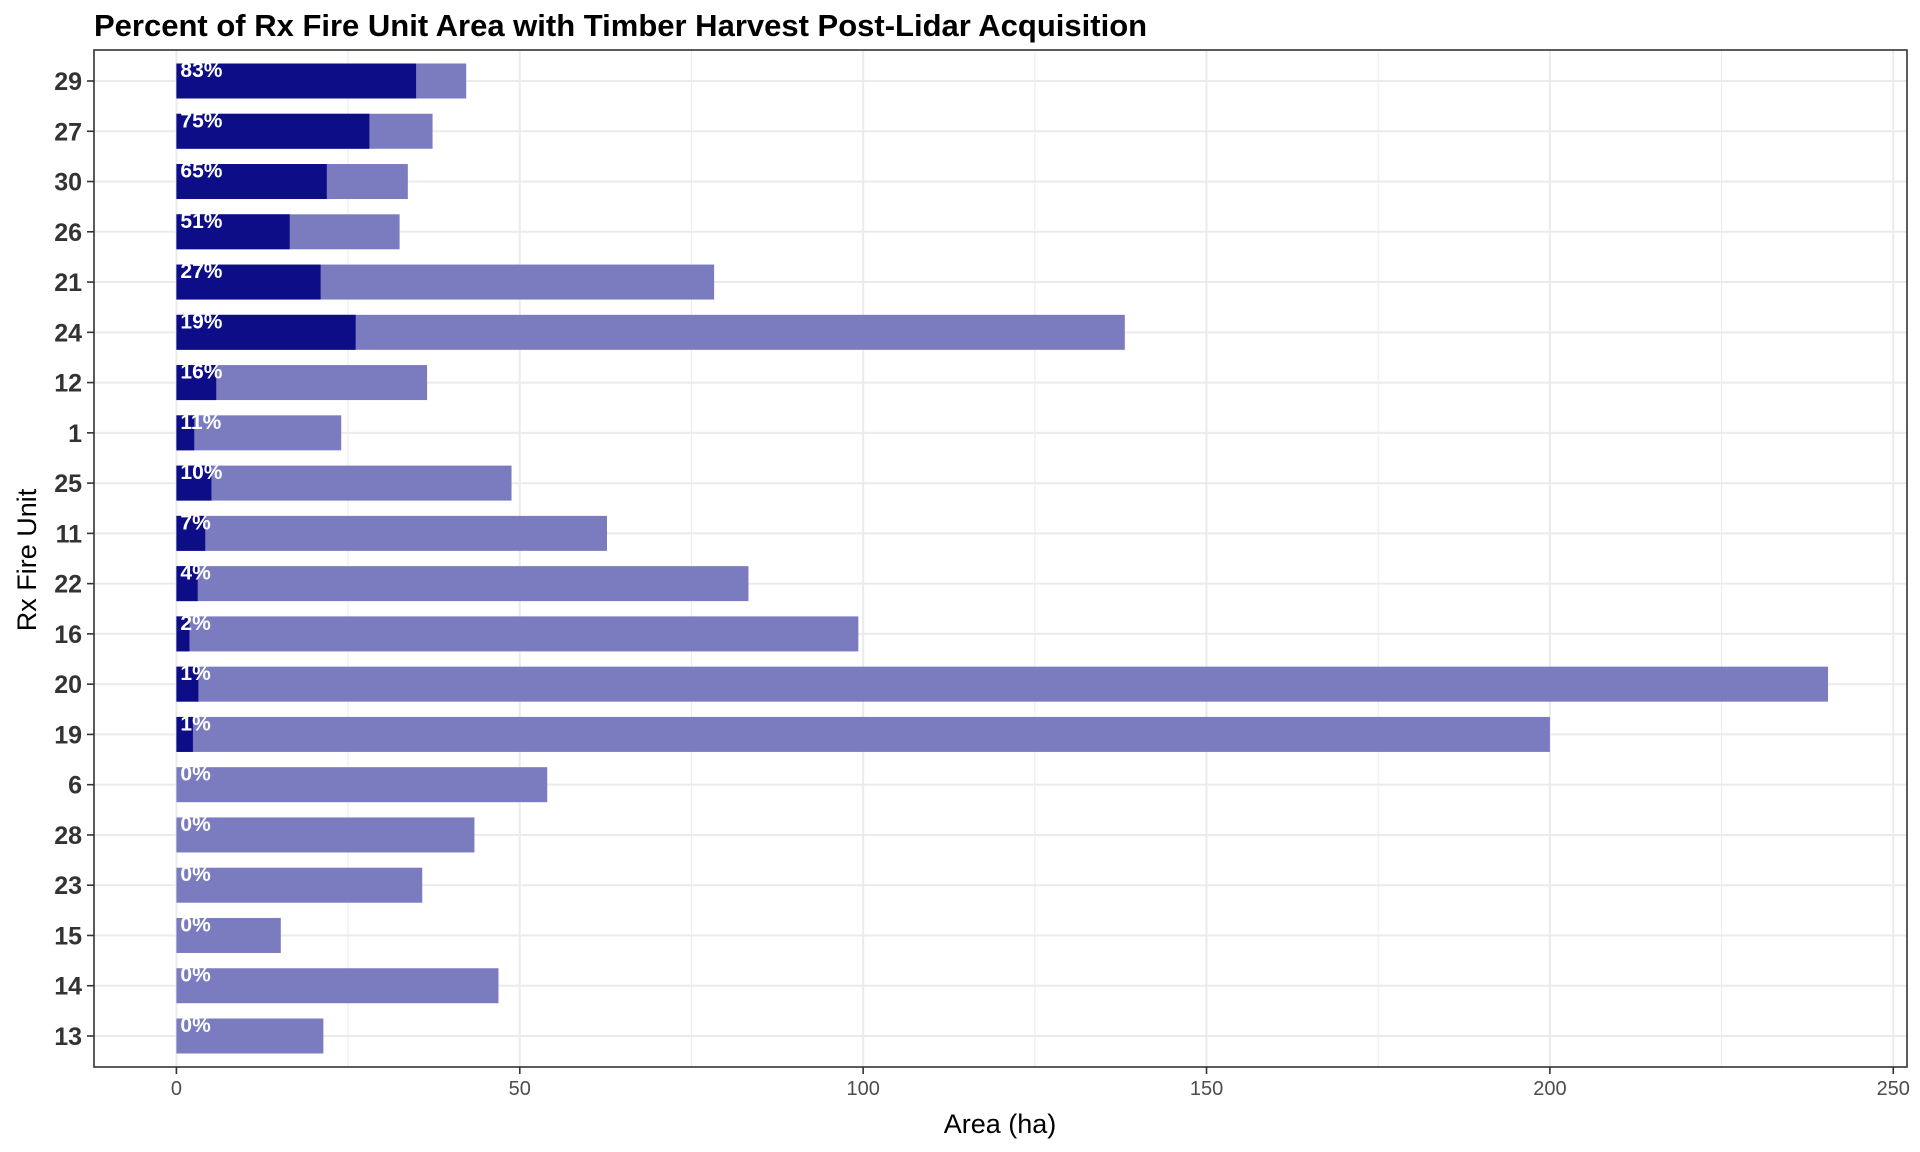 Image resolution: width=1920 pixels, height=1152 pixels. Describe the element at coordinates (862, 1089) in the screenshot. I see `x-tick-label: 100` at that location.